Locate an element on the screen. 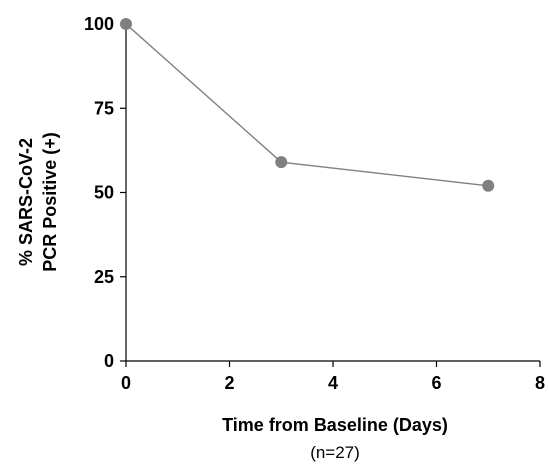  x-tick-label: 6 is located at coordinates (436, 383).